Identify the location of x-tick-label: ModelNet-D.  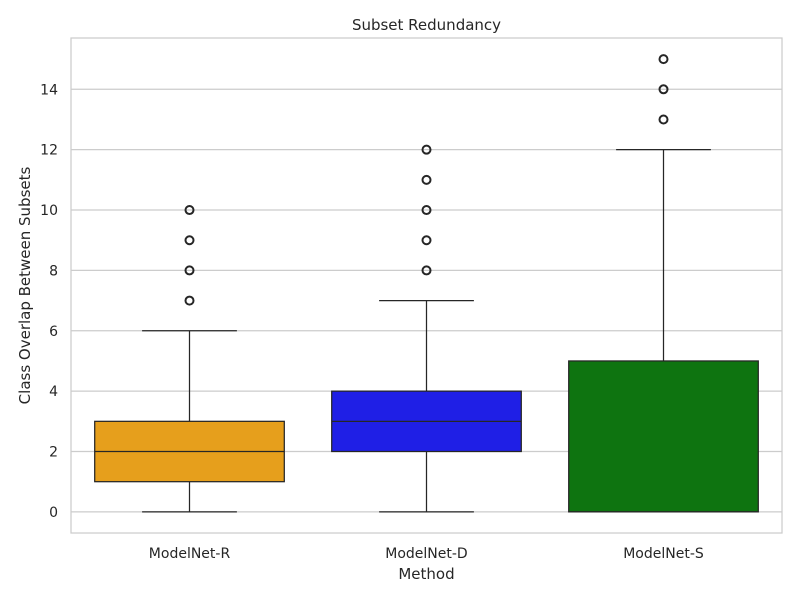
(426, 554).